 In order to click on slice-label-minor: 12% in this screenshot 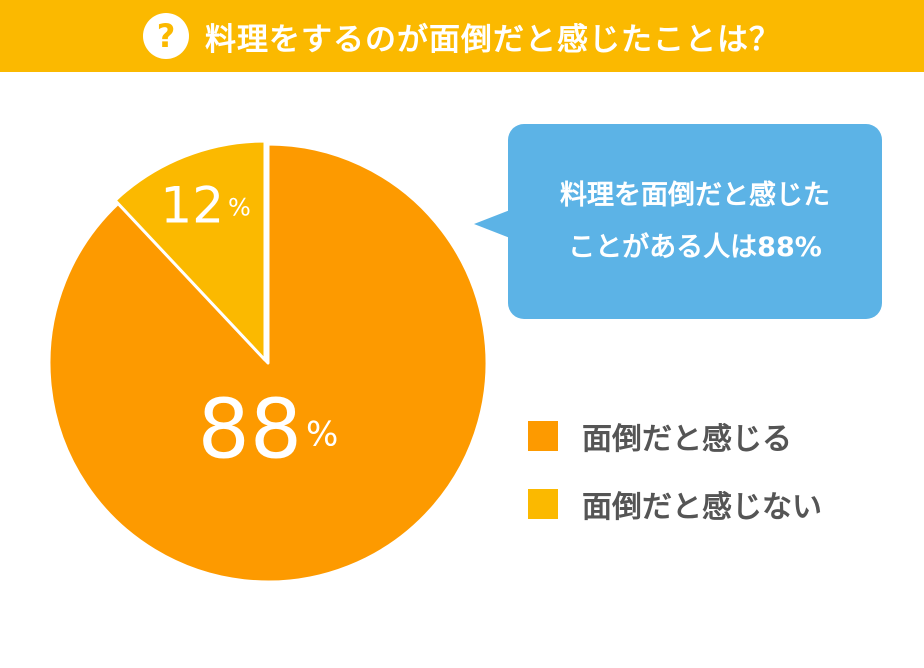, I will do `click(205, 205)`.